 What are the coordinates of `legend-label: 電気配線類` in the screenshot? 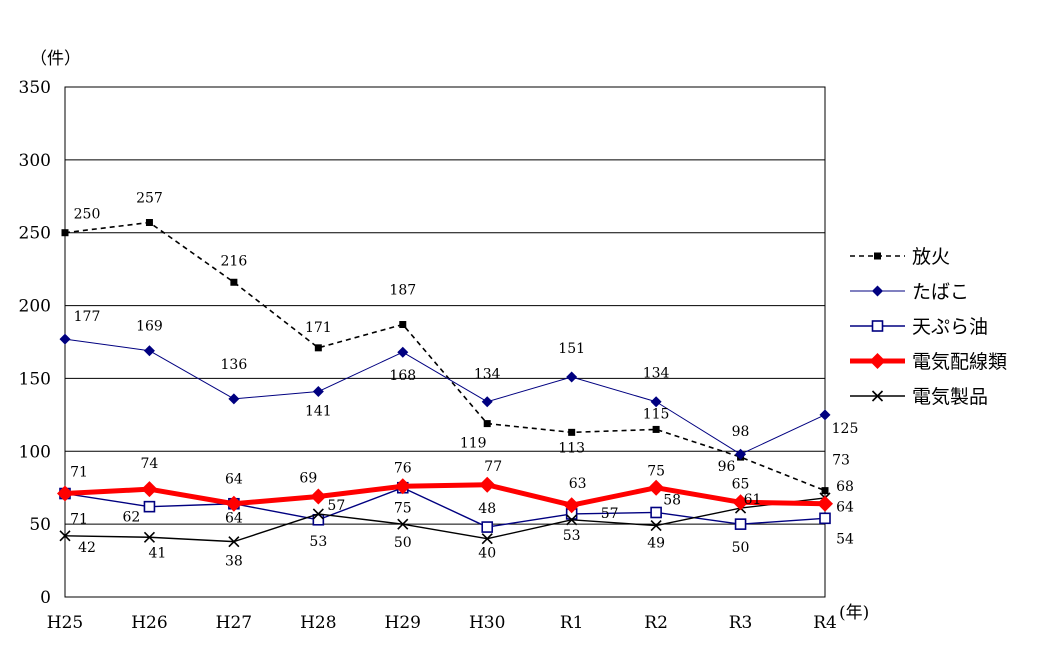 It's located at (959, 362).